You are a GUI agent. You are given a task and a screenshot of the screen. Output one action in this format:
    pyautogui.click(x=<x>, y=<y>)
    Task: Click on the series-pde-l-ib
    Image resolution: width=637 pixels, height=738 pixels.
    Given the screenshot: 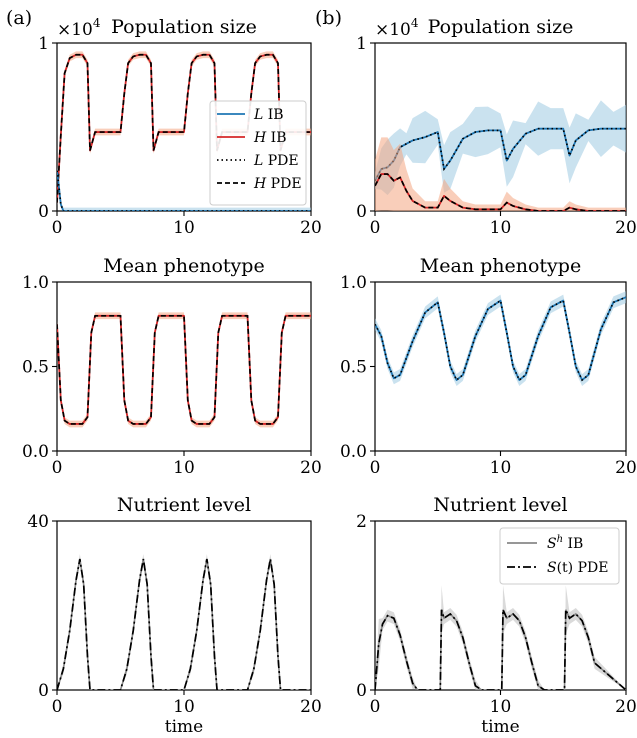 What is the action you would take?
    pyautogui.click(x=500, y=154)
    